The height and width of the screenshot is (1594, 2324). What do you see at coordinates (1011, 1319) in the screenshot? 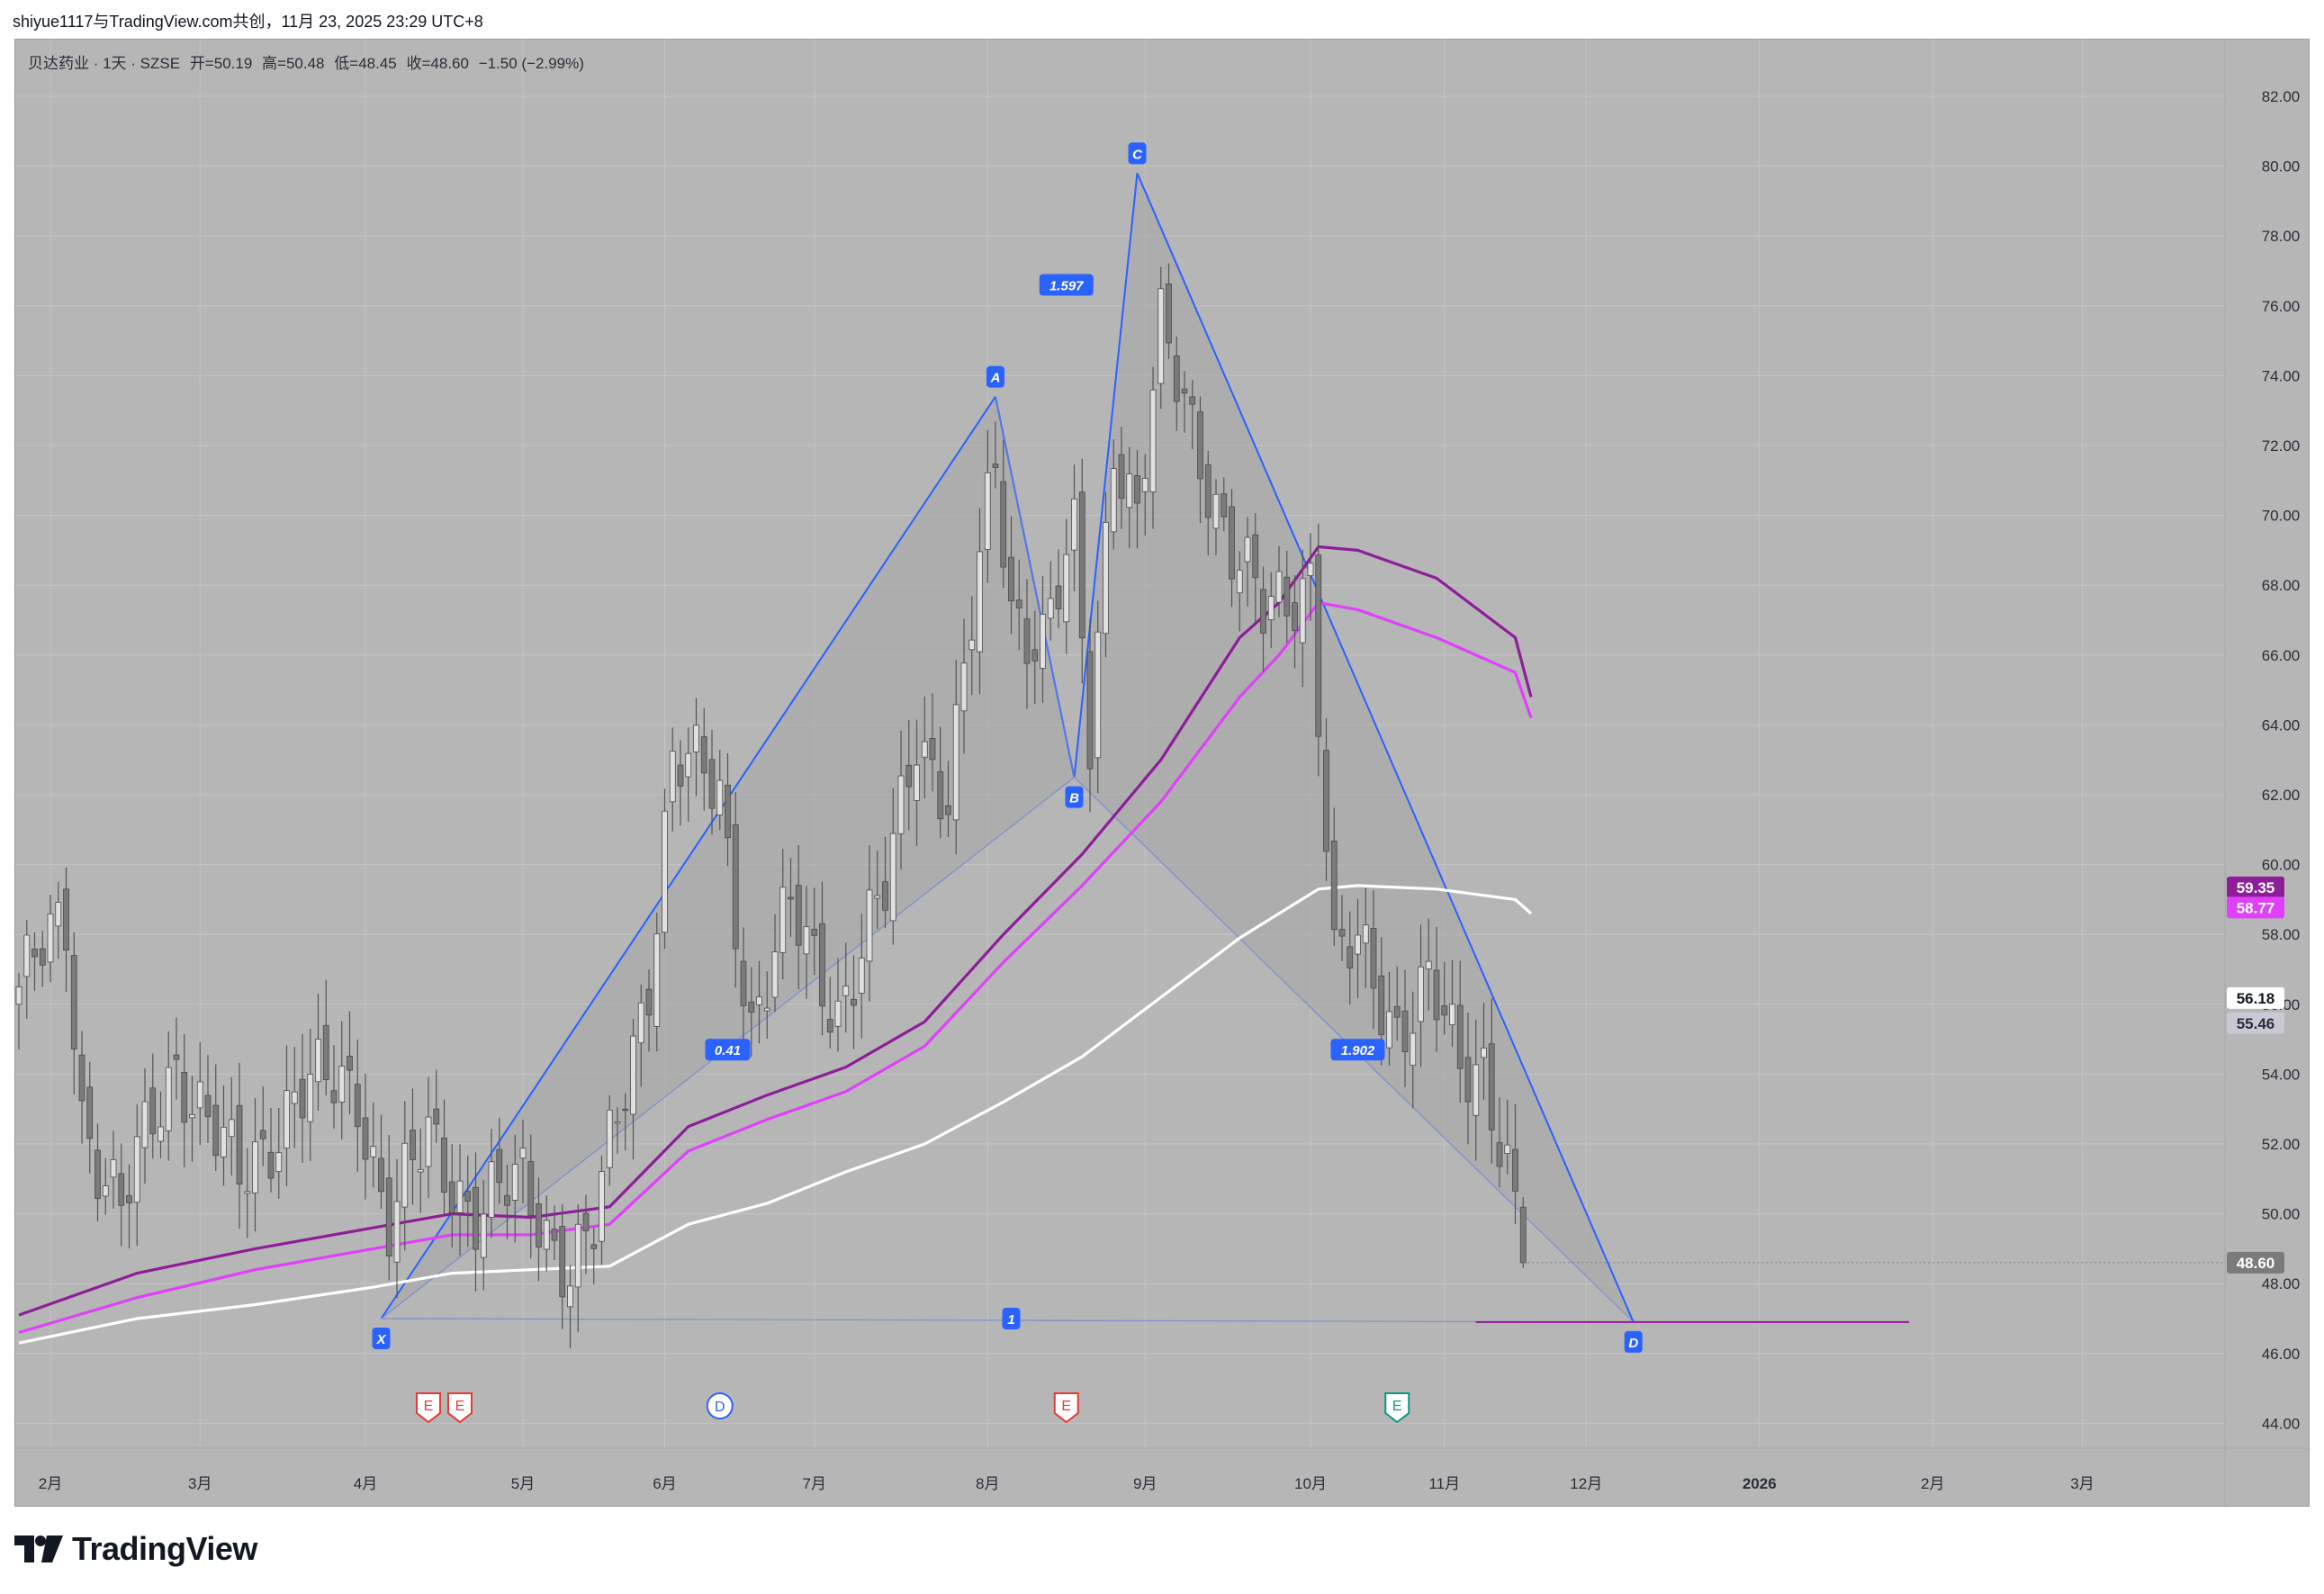
I see `pattern-ratio-box` at bounding box center [1011, 1319].